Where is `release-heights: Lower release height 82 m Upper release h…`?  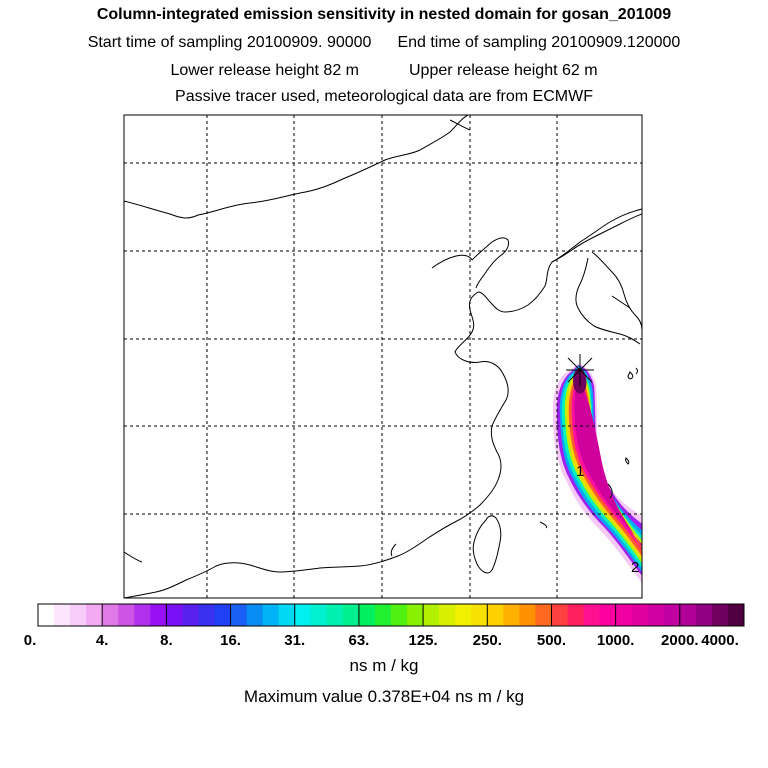
release-heights: Lower release height 82 m Upper release h… is located at coordinates (384, 71).